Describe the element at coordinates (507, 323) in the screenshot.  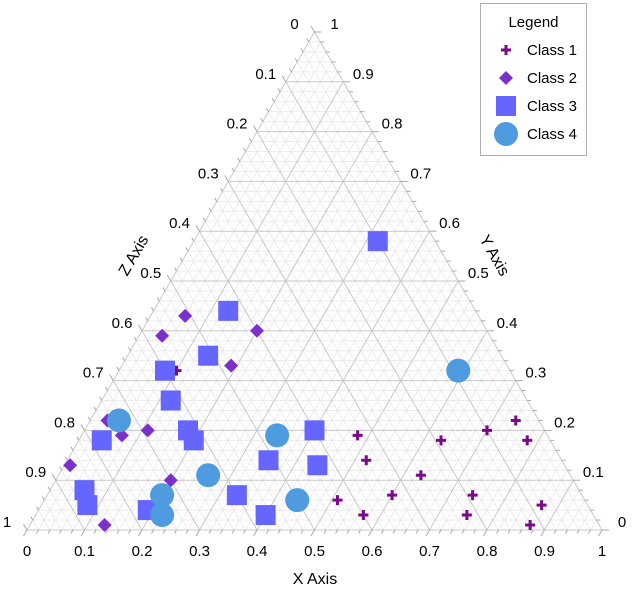
I see `y-tick-label: 0.4` at that location.